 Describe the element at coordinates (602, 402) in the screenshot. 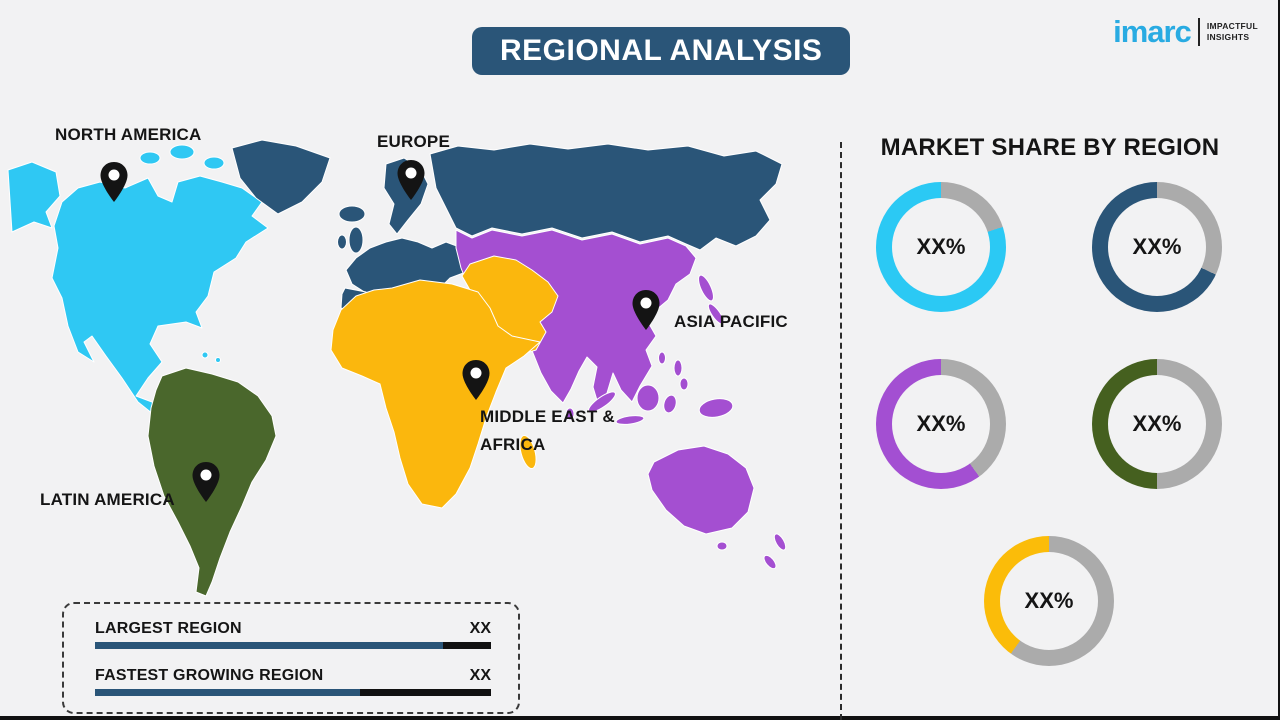

I see `map-region-sumatra` at that location.